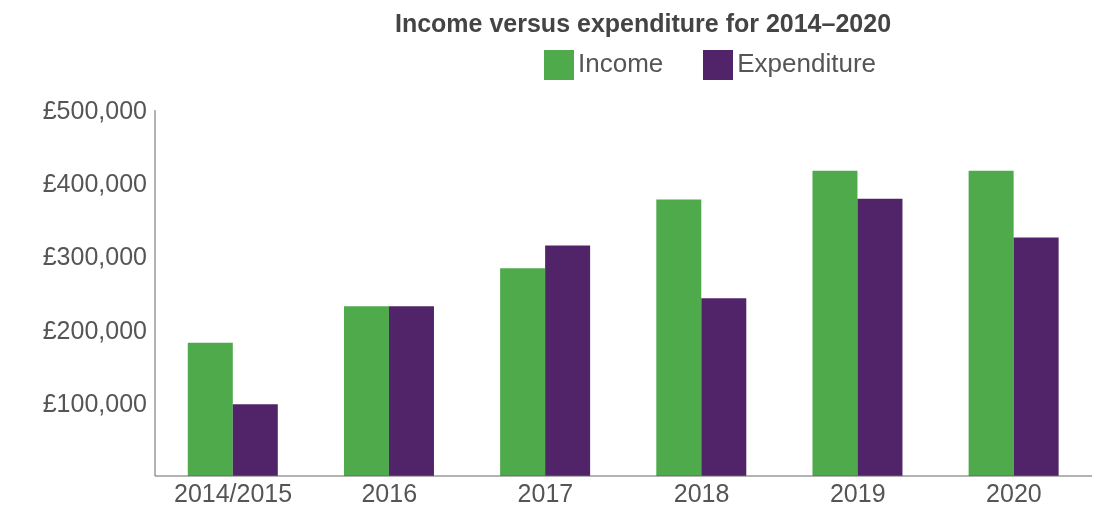  Describe the element at coordinates (94, 256) in the screenshot. I see `y-tick-label: £300,000` at that location.